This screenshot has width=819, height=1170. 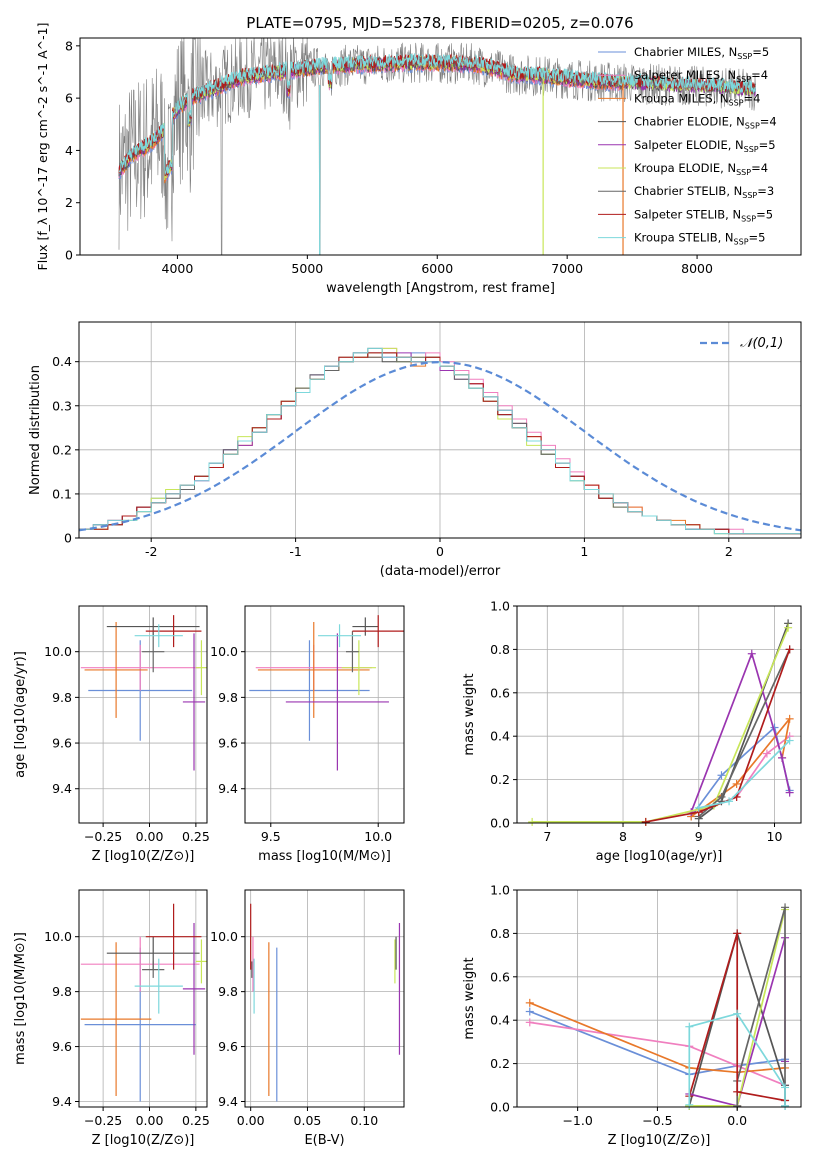 What do you see at coordinates (307, 268) in the screenshot?
I see `x-tick-label: 5000` at bounding box center [307, 268].